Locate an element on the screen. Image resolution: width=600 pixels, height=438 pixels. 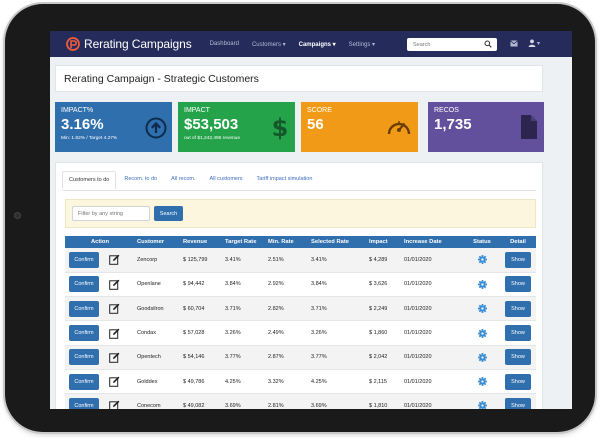
col-impact: Impact is located at coordinates (384, 242).